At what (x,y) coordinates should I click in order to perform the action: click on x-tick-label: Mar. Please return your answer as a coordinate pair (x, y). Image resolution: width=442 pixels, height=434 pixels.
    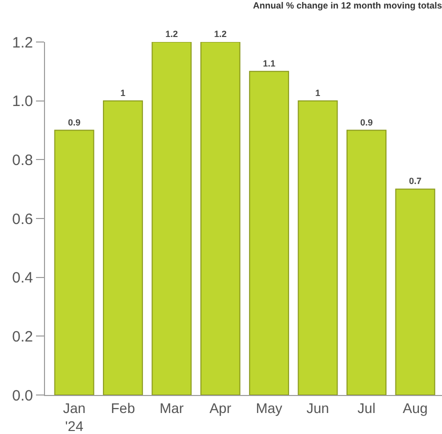
    Looking at the image, I should click on (172, 408).